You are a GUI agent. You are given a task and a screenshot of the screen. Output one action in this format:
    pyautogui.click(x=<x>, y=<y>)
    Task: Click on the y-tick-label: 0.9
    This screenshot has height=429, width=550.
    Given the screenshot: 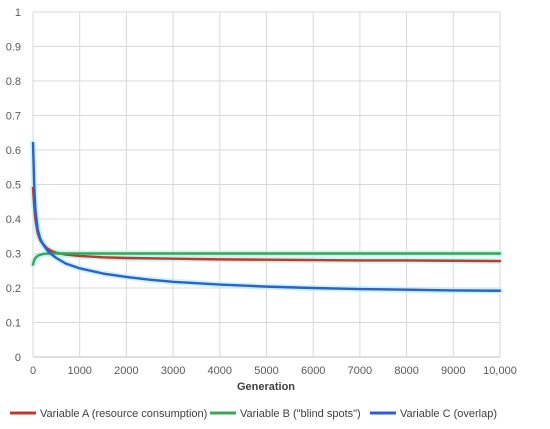 What is the action you would take?
    pyautogui.click(x=13, y=48)
    